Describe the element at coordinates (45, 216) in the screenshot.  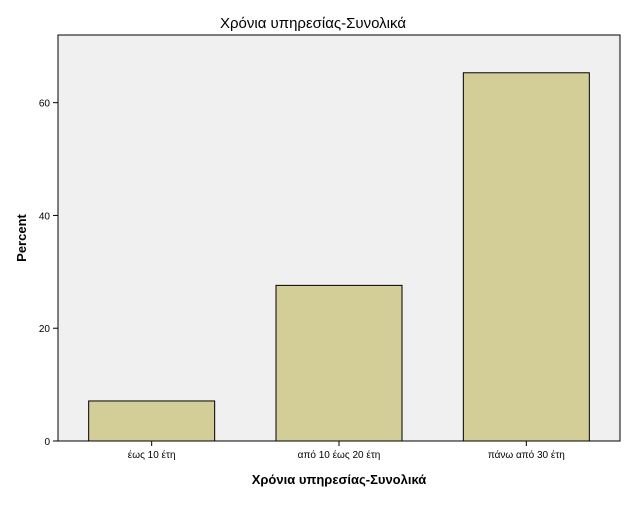
I see `y-tick-label: 40` at that location.